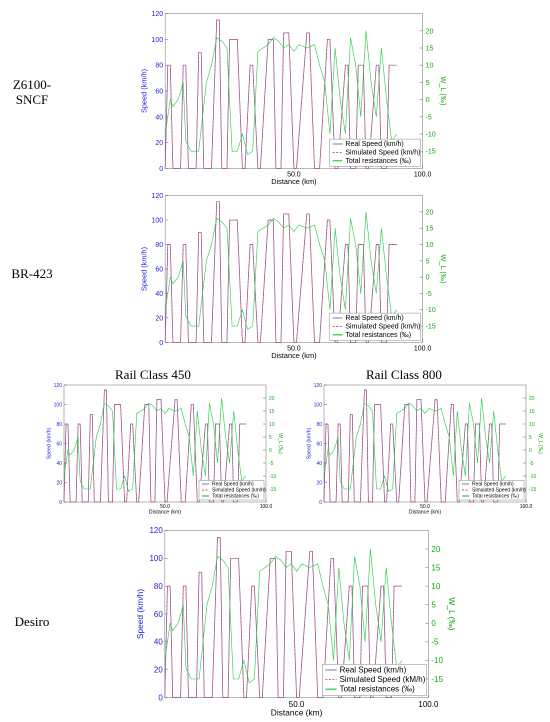 The height and width of the screenshot is (722, 550). I want to click on legend-label-1: Simulated Speed (km/h), so click(239, 491).